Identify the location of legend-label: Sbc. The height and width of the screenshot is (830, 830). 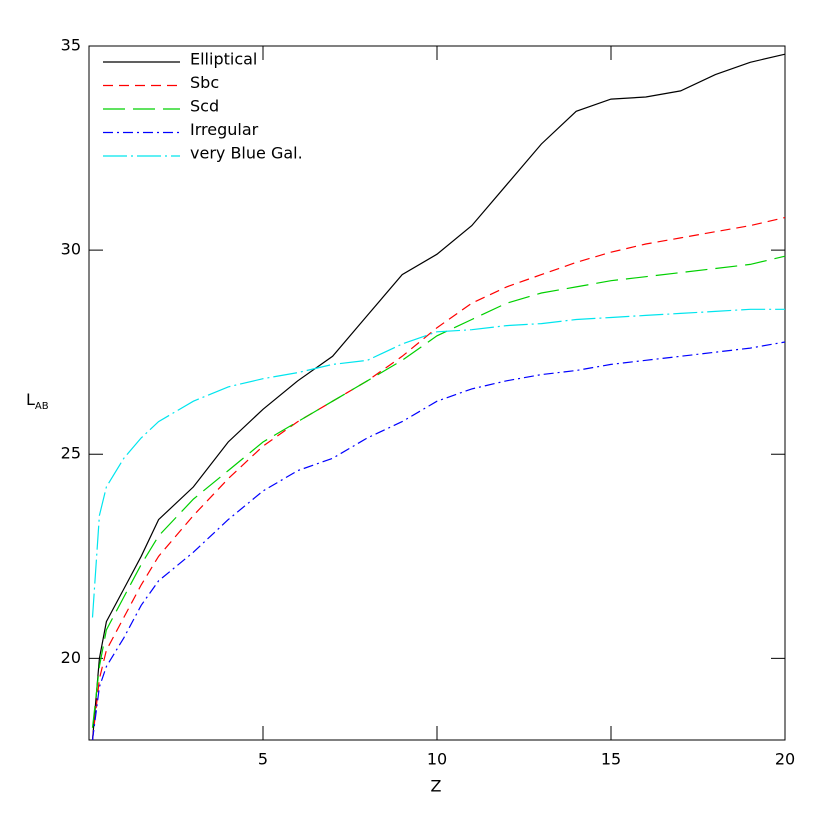
(204, 82).